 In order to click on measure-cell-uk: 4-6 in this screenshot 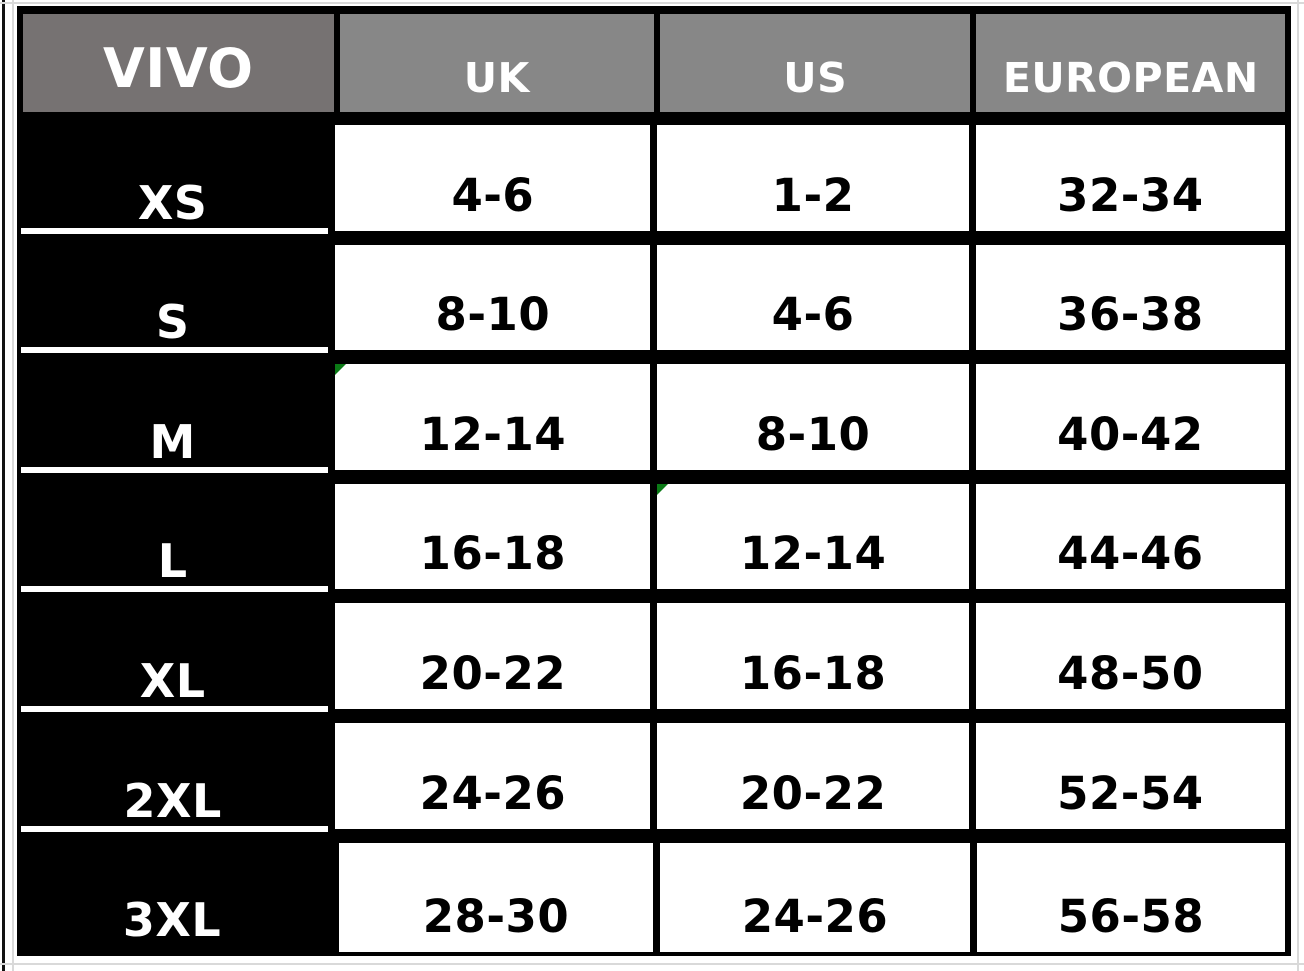, I will do `click(493, 178)`.